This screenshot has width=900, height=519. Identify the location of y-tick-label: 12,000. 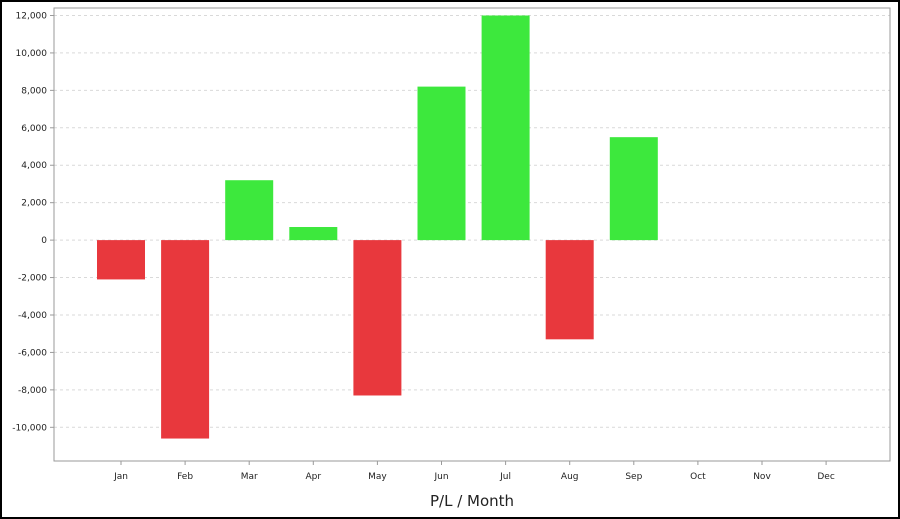
(32, 16).